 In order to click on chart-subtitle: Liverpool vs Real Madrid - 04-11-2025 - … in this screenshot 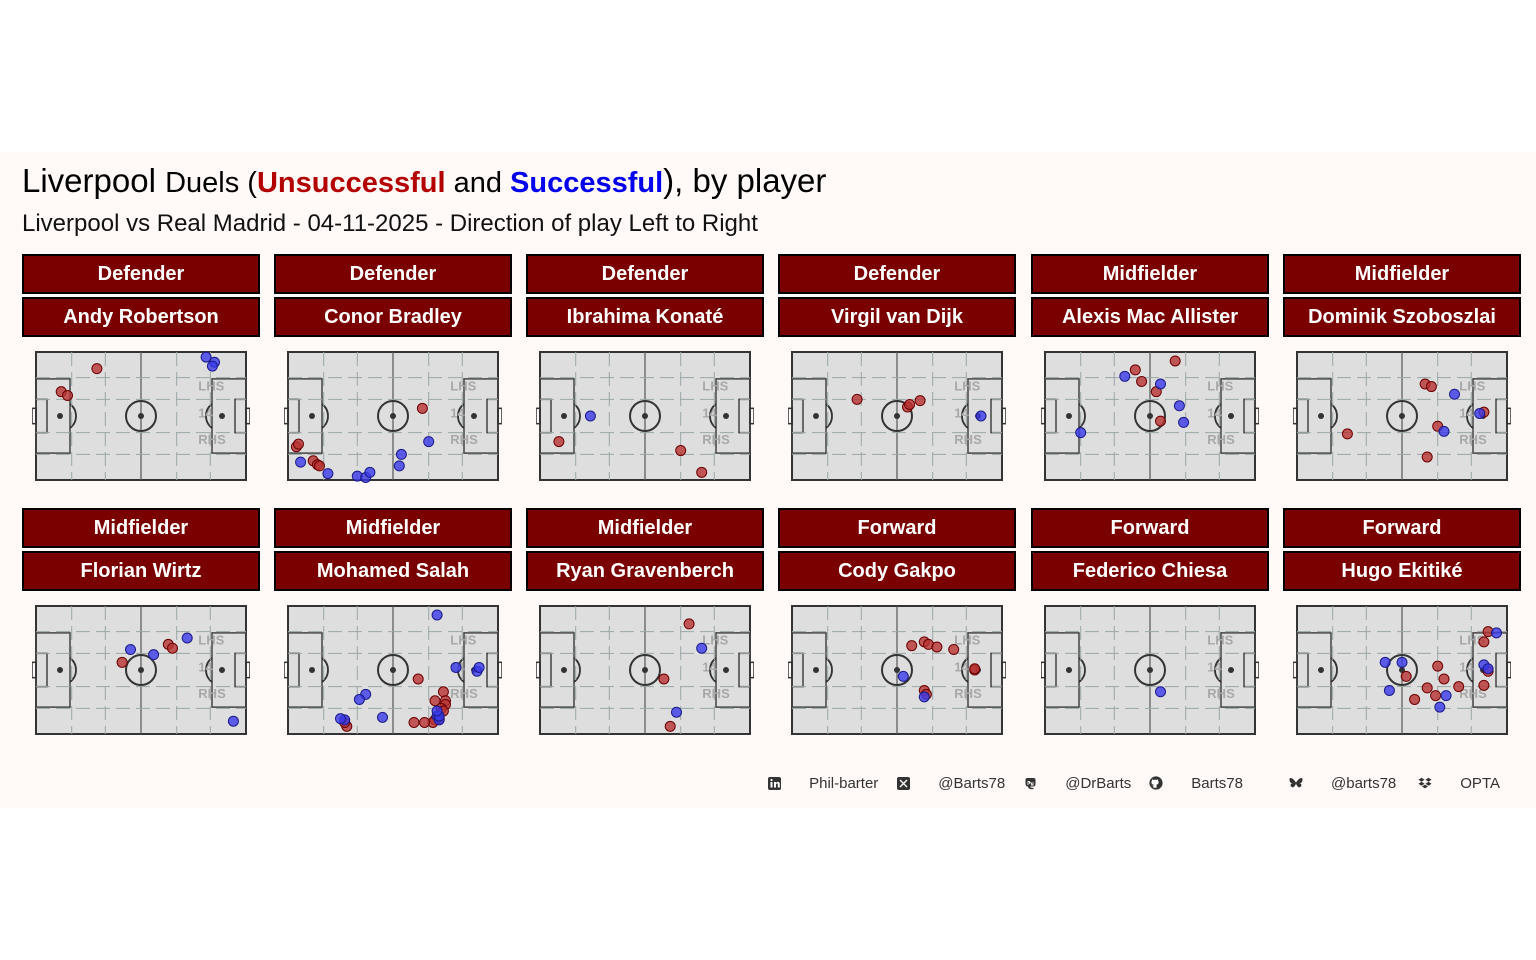, I will do `click(390, 223)`.